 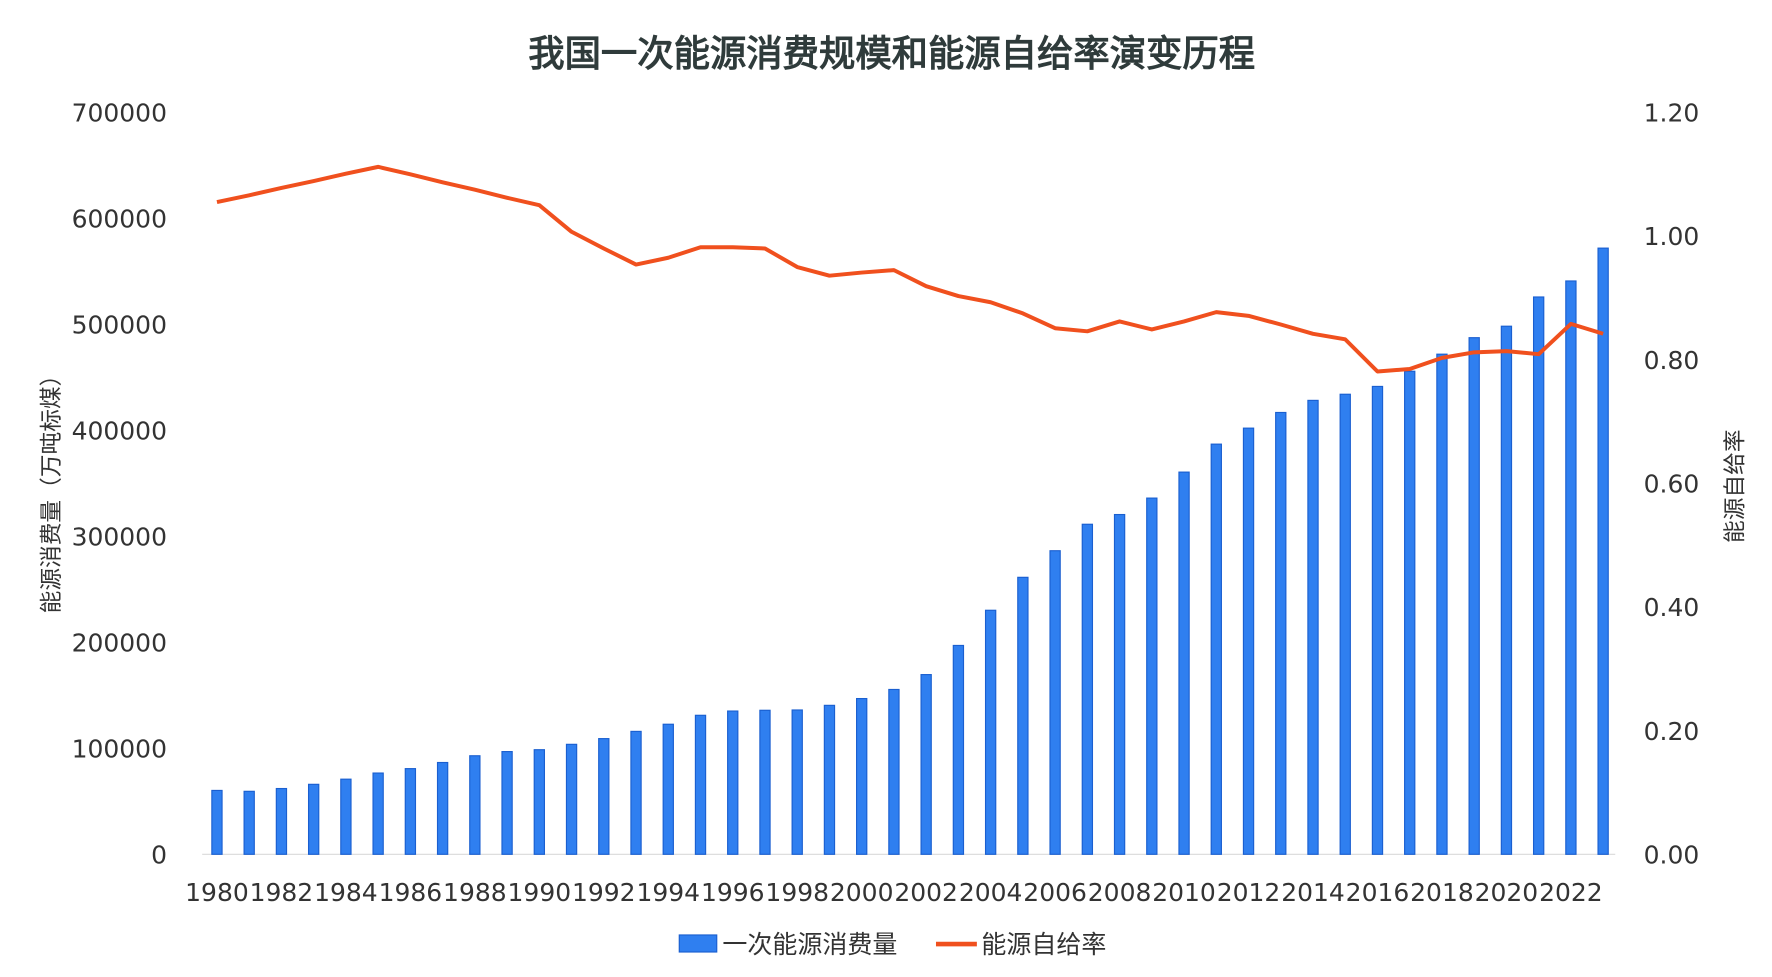 What do you see at coordinates (540, 892) in the screenshot?
I see `x-tick-label: 1990` at bounding box center [540, 892].